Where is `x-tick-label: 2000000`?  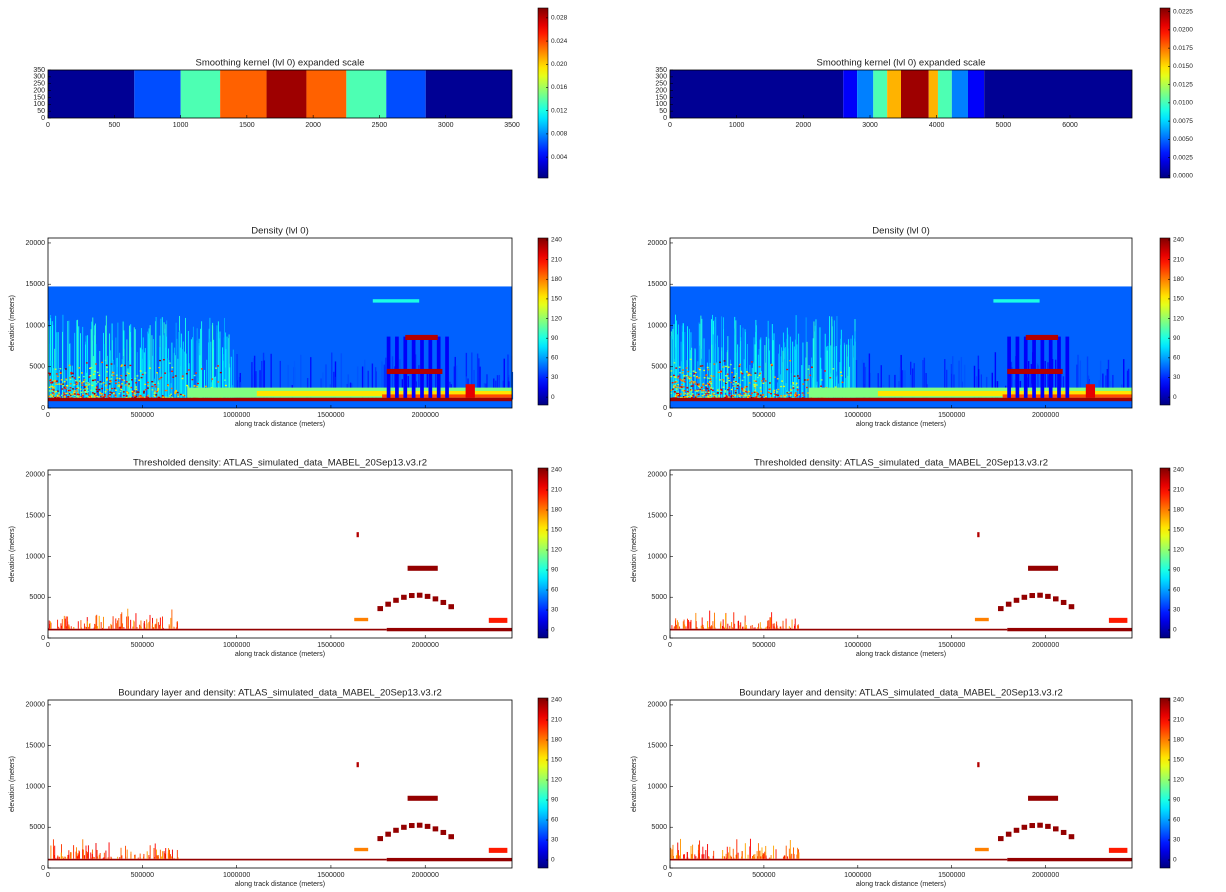
x-tick-label: 2000000 is located at coordinates (1045, 645).